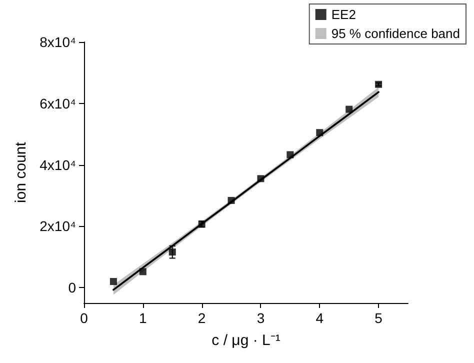 The width and height of the screenshot is (474, 363). Describe the element at coordinates (58, 226) in the screenshot. I see `y-tick-label: 2x10⁴` at that location.